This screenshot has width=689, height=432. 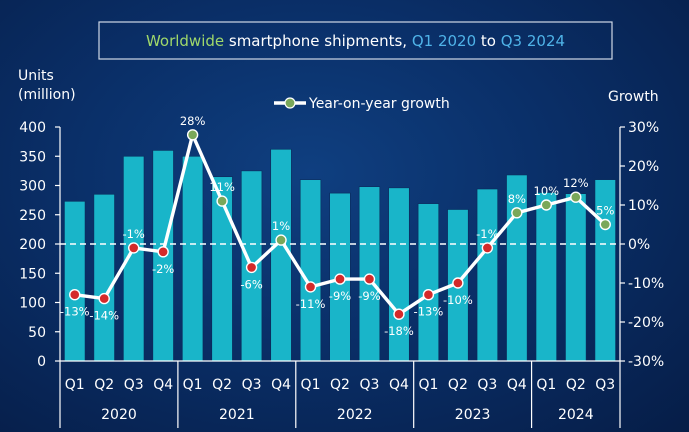 I want to click on right-tick-label: -30%, so click(x=646, y=362).